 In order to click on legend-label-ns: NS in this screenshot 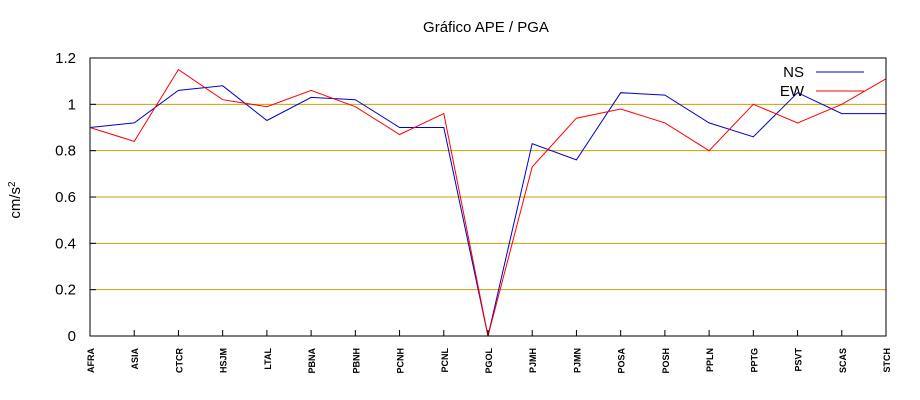, I will do `click(793, 72)`.